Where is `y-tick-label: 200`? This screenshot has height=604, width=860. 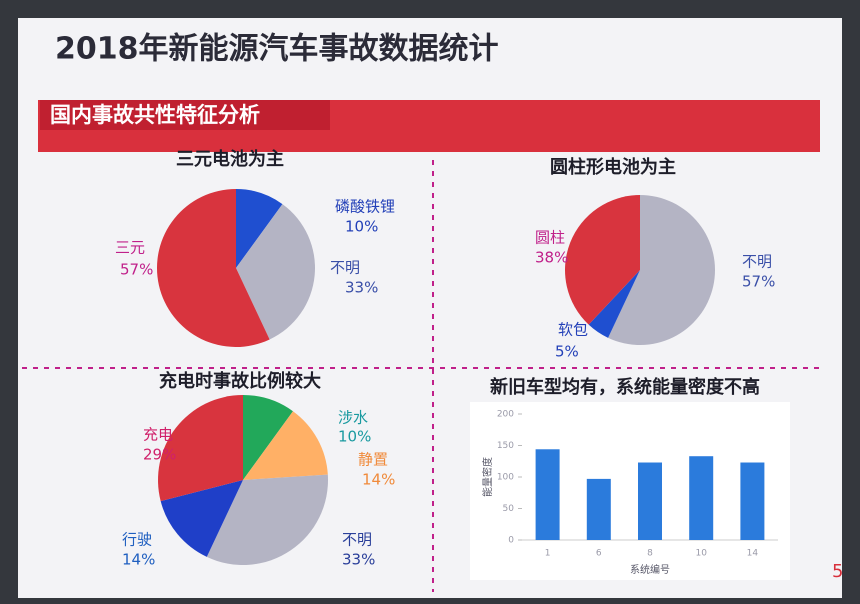
y-tick-label: 200 is located at coordinates (505, 415).